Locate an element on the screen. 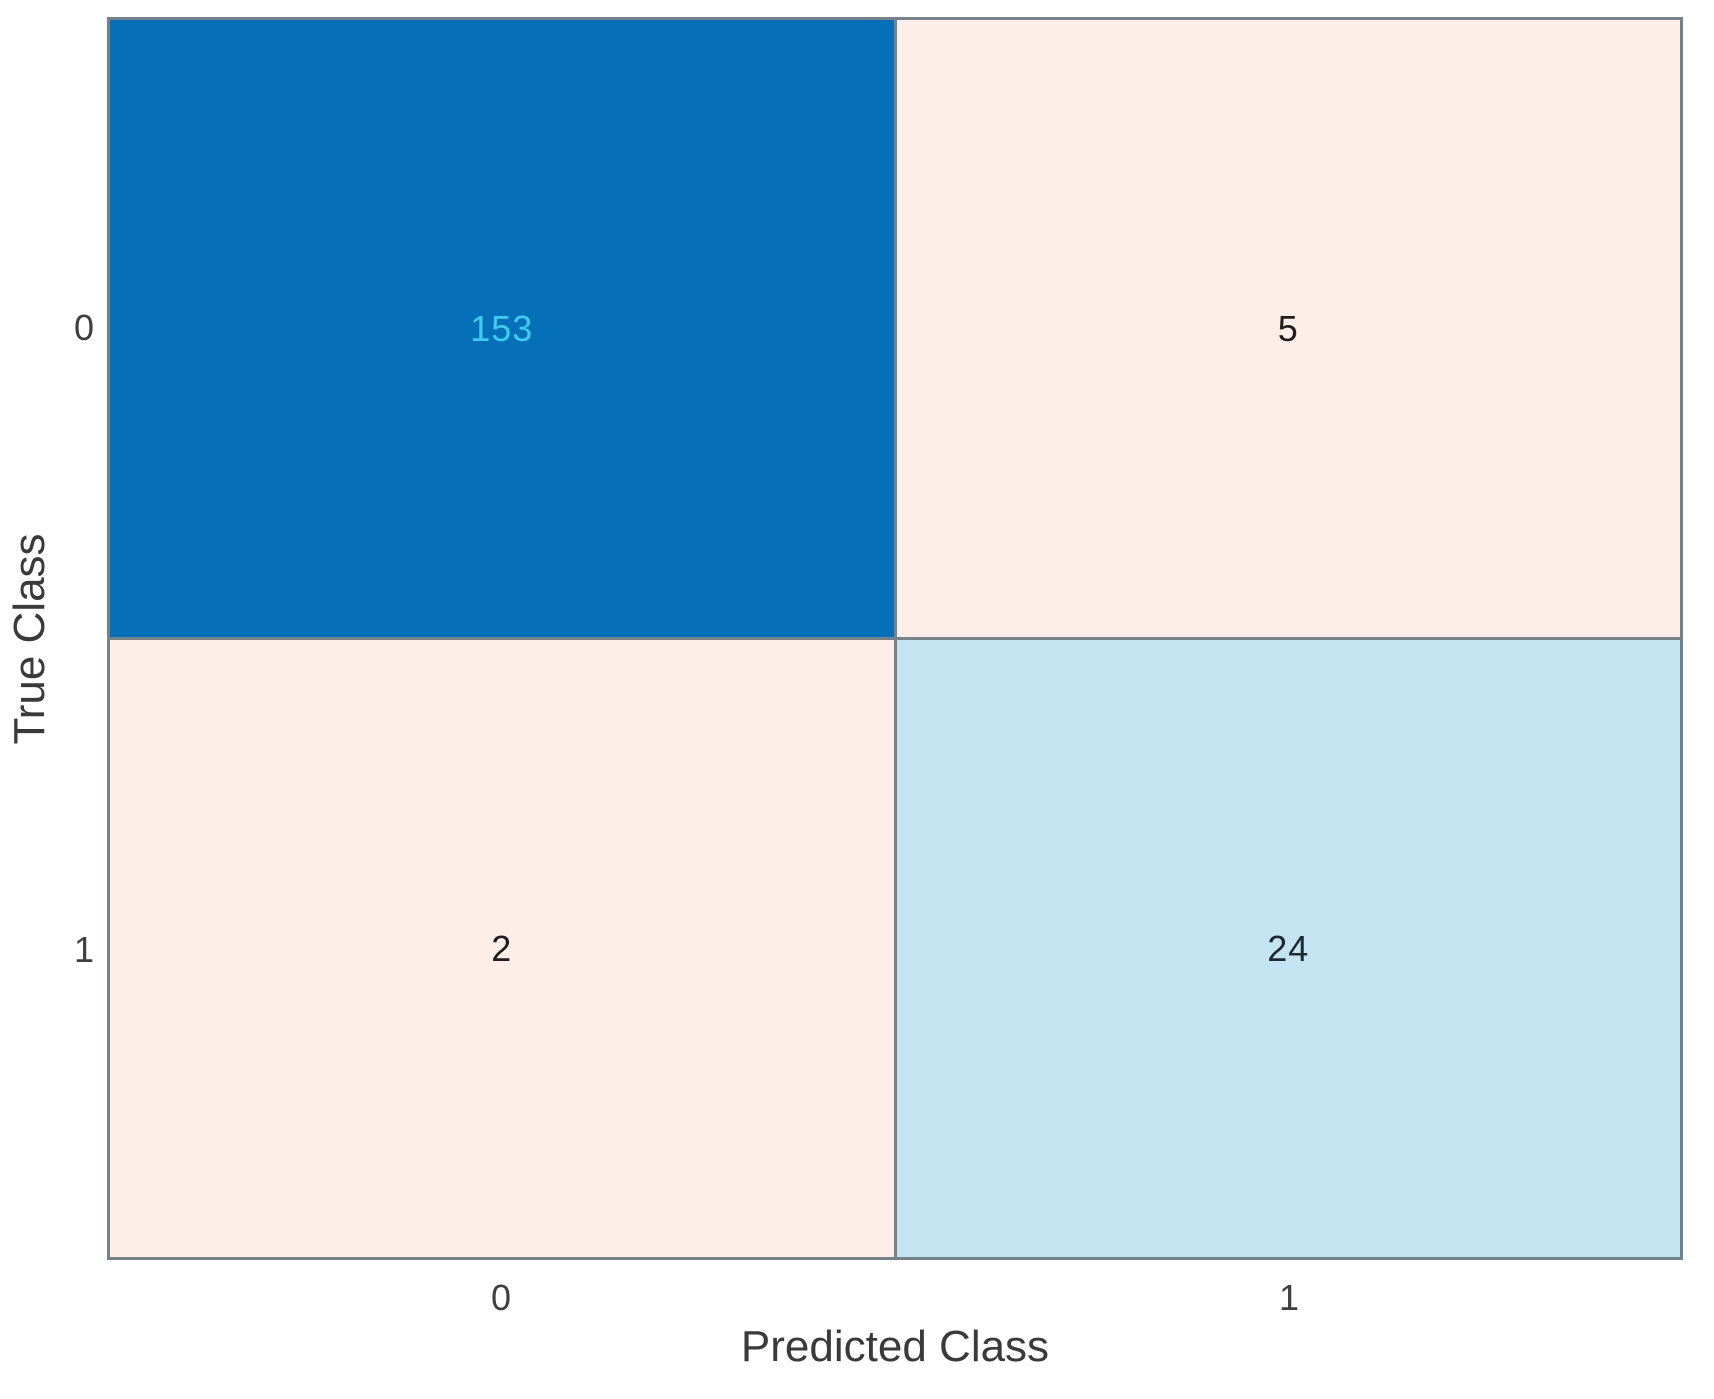  y-tick-label-1: 1 is located at coordinates (83, 949).